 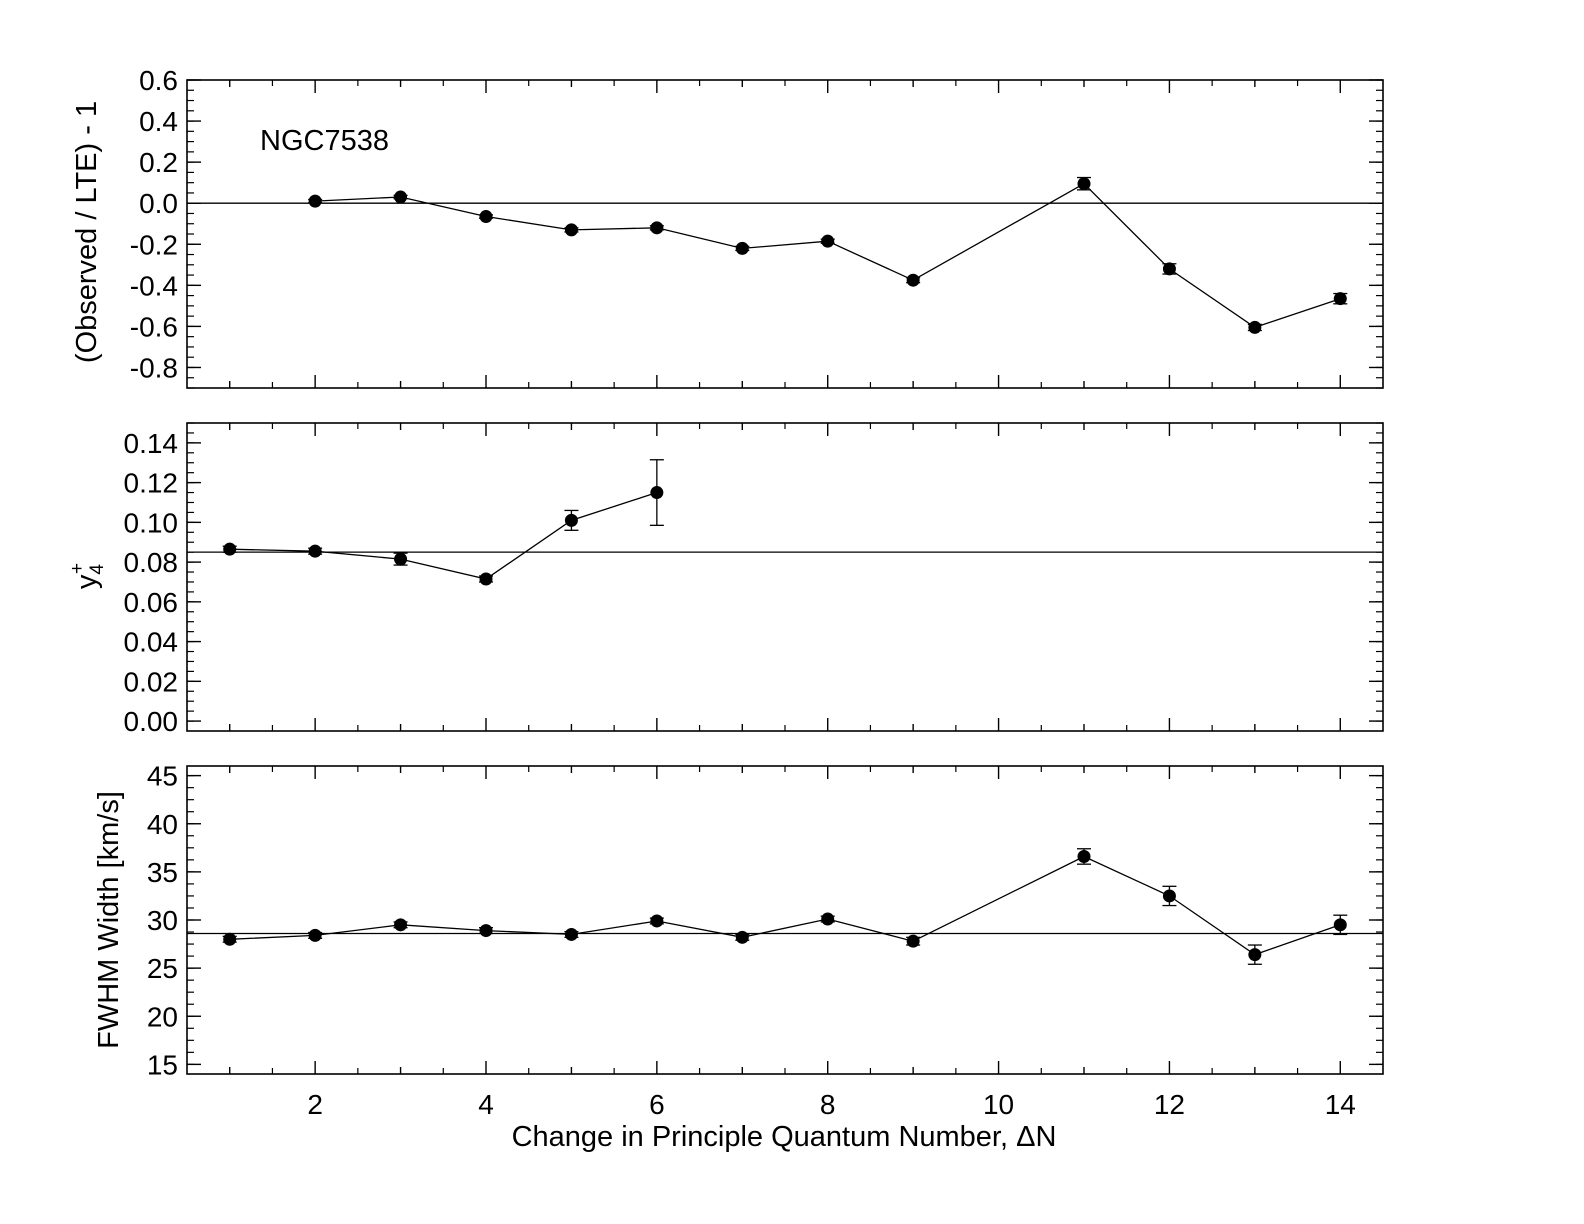 I want to click on y-tick-label: -0.4, so click(x=154, y=285).